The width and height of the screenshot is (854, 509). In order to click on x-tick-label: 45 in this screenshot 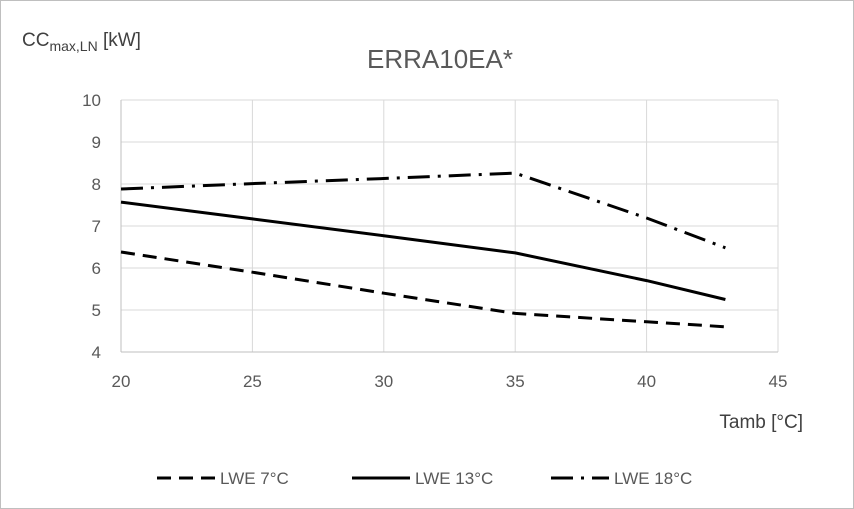, I will do `click(778, 381)`.